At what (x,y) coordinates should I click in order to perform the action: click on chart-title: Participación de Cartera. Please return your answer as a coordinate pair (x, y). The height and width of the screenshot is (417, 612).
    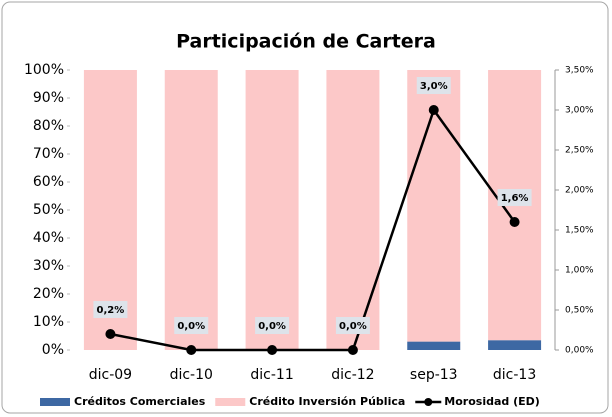
    Looking at the image, I should click on (306, 42).